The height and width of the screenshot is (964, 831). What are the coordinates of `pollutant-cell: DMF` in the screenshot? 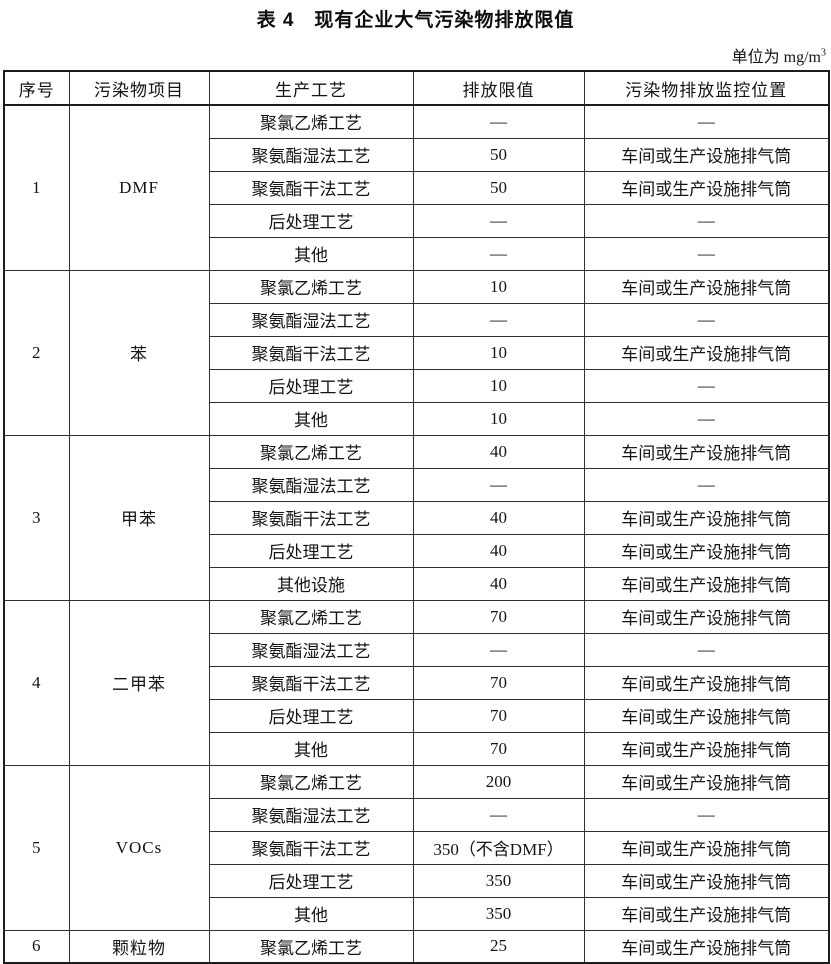 It's located at (139, 187).